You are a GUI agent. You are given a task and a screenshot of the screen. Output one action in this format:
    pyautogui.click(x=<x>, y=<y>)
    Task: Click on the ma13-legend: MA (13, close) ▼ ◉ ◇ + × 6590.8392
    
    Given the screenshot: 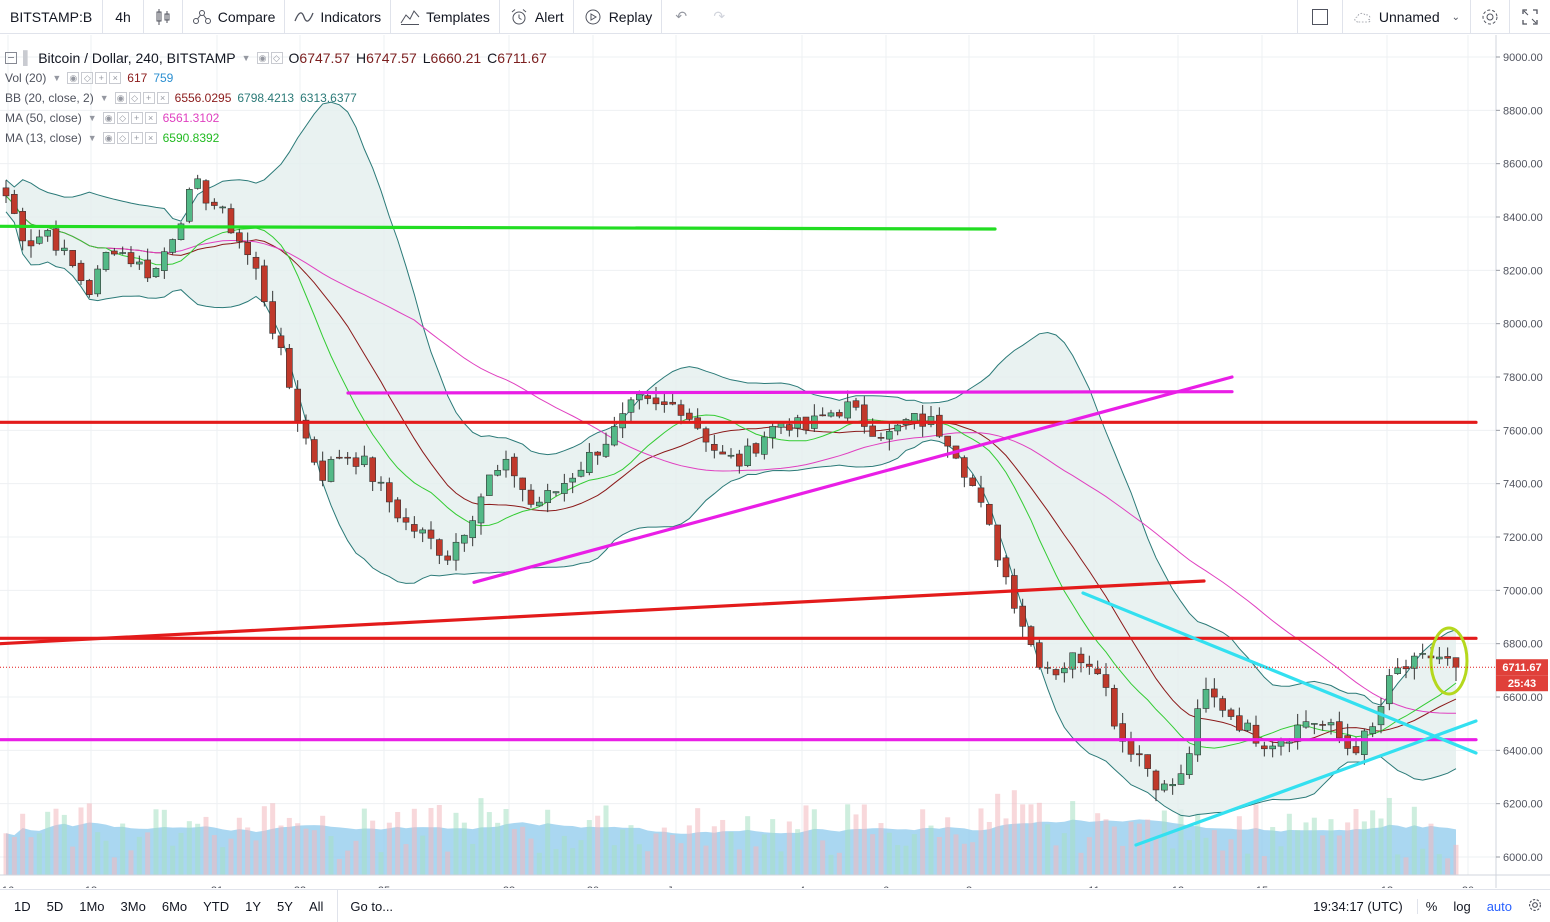 What is the action you would take?
    pyautogui.click(x=276, y=138)
    